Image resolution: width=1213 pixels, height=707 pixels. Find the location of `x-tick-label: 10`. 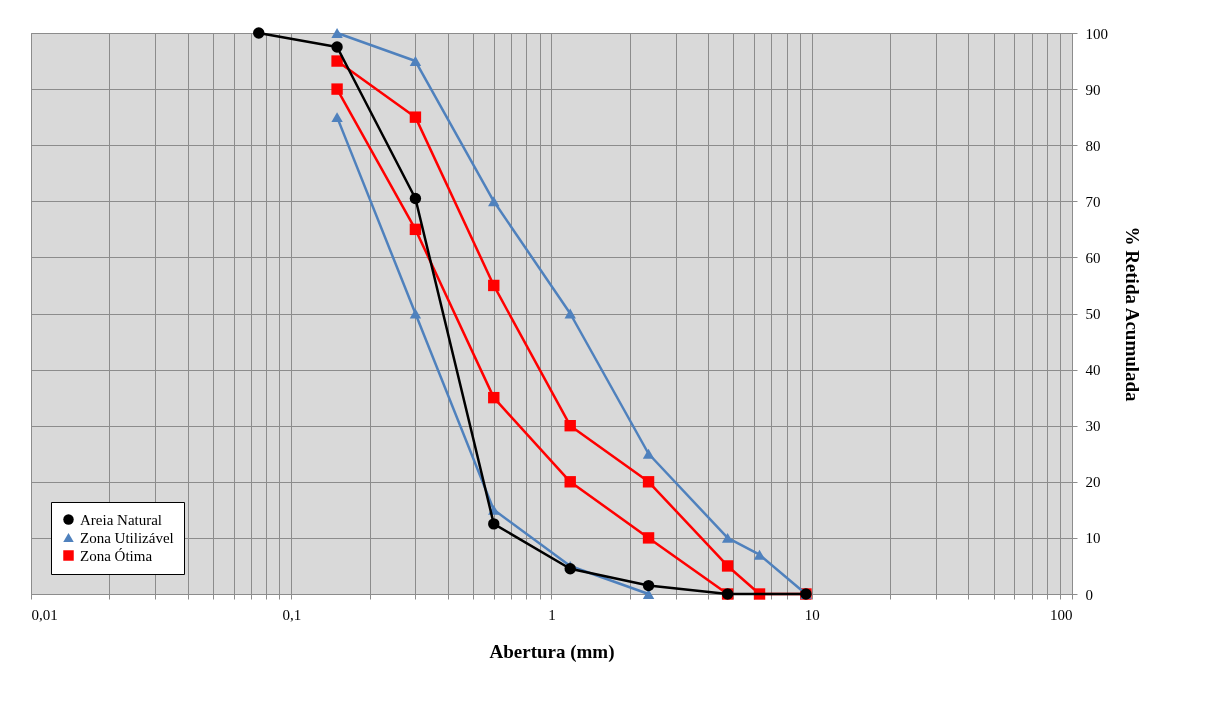

x-tick-label: 10 is located at coordinates (812, 614).